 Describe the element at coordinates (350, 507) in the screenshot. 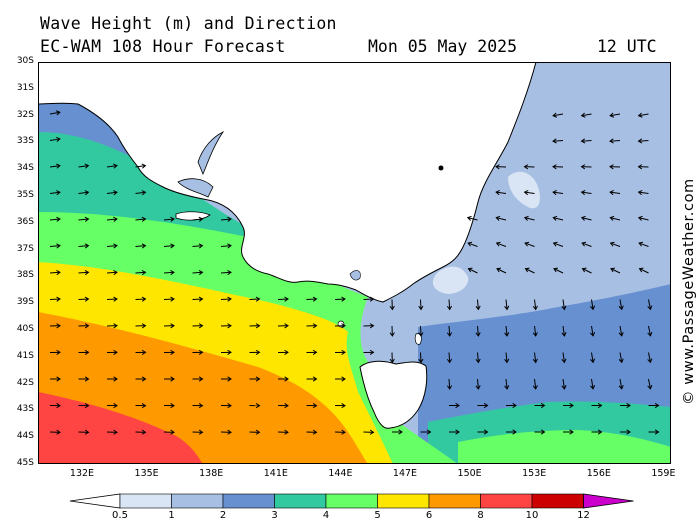

I see `color-legend: 0.5 1 2 3 4 5 6 8 10 12` at that location.